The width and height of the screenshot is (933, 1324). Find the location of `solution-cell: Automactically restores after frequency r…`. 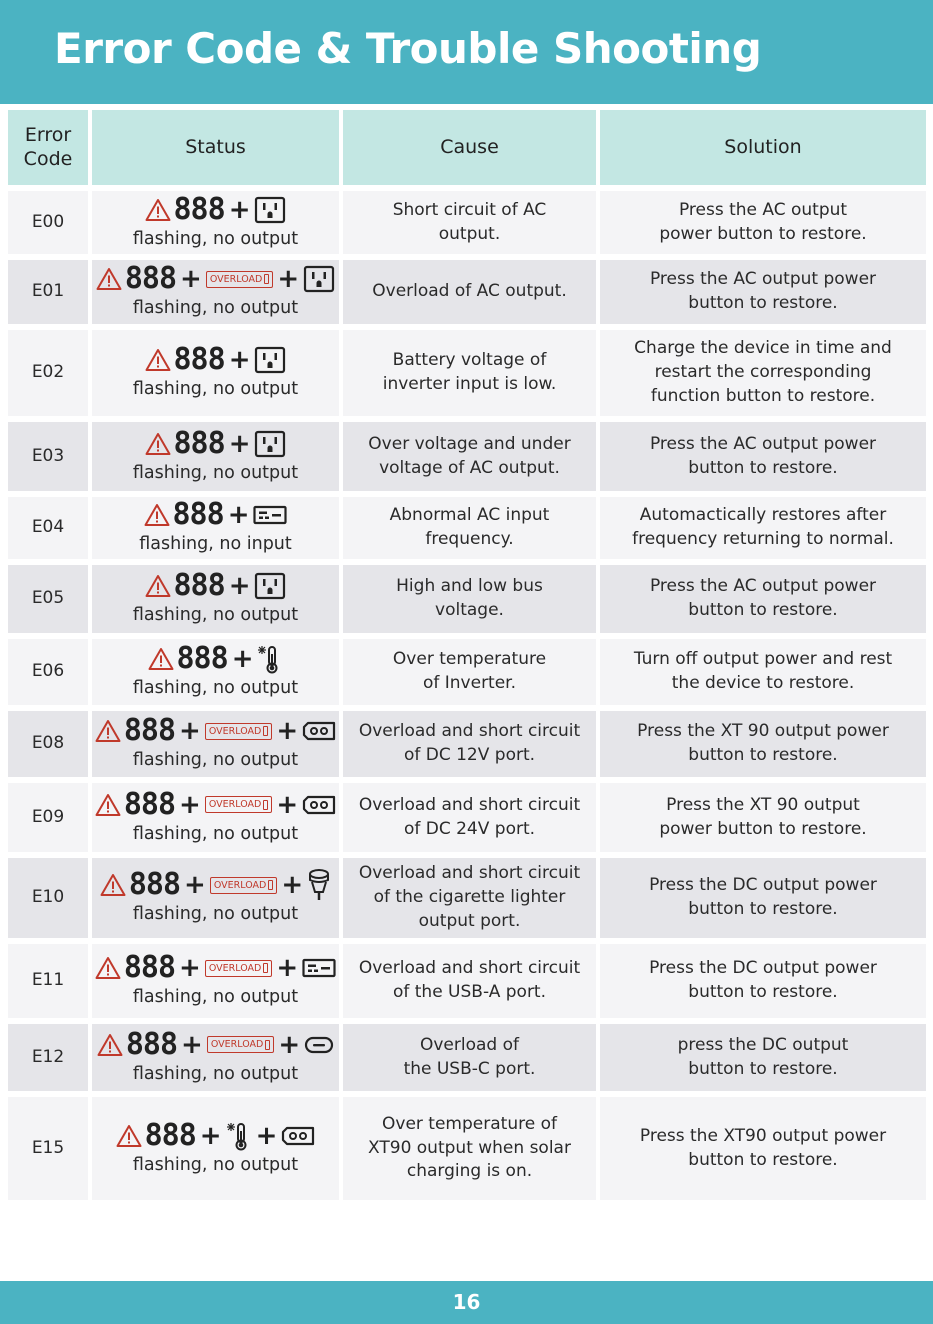

solution-cell: Automactically restores after frequency r… is located at coordinates (763, 528).